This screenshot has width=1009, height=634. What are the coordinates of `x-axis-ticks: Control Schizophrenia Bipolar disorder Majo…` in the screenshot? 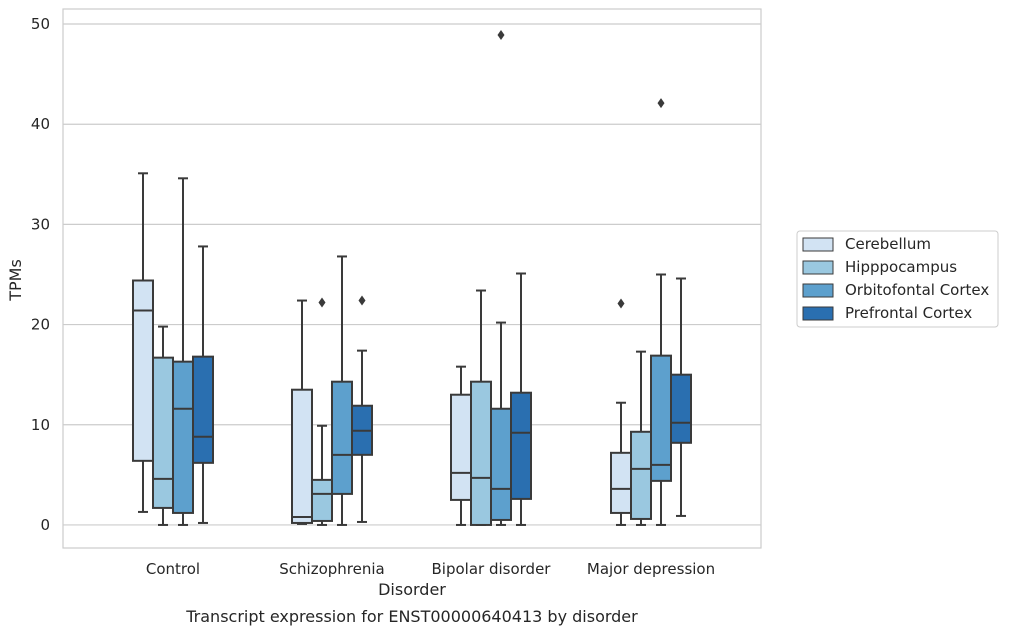 It's located at (430, 569).